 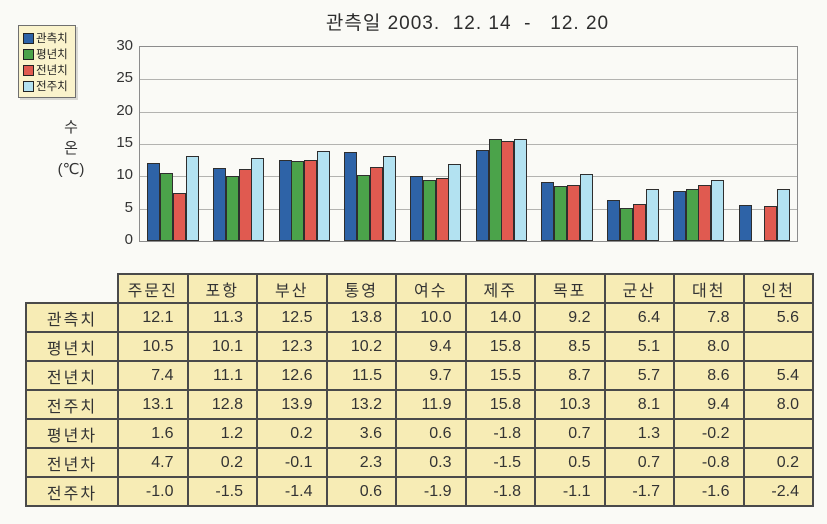 What do you see at coordinates (361, 462) in the screenshot?
I see `table-cell: 2.3` at bounding box center [361, 462].